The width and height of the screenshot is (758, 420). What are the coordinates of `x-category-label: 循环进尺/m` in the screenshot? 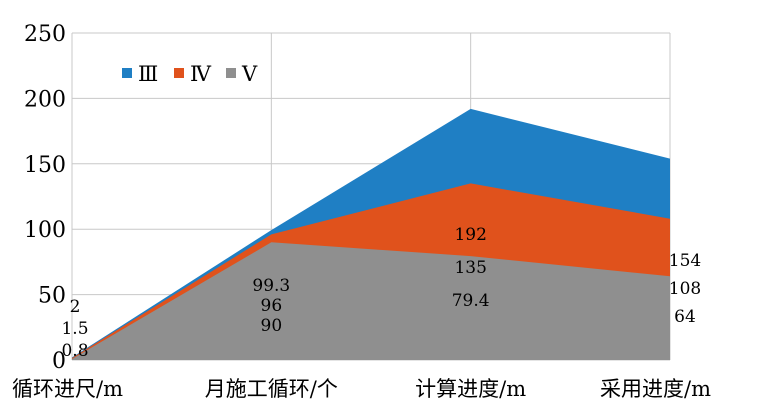 It's located at (67, 389).